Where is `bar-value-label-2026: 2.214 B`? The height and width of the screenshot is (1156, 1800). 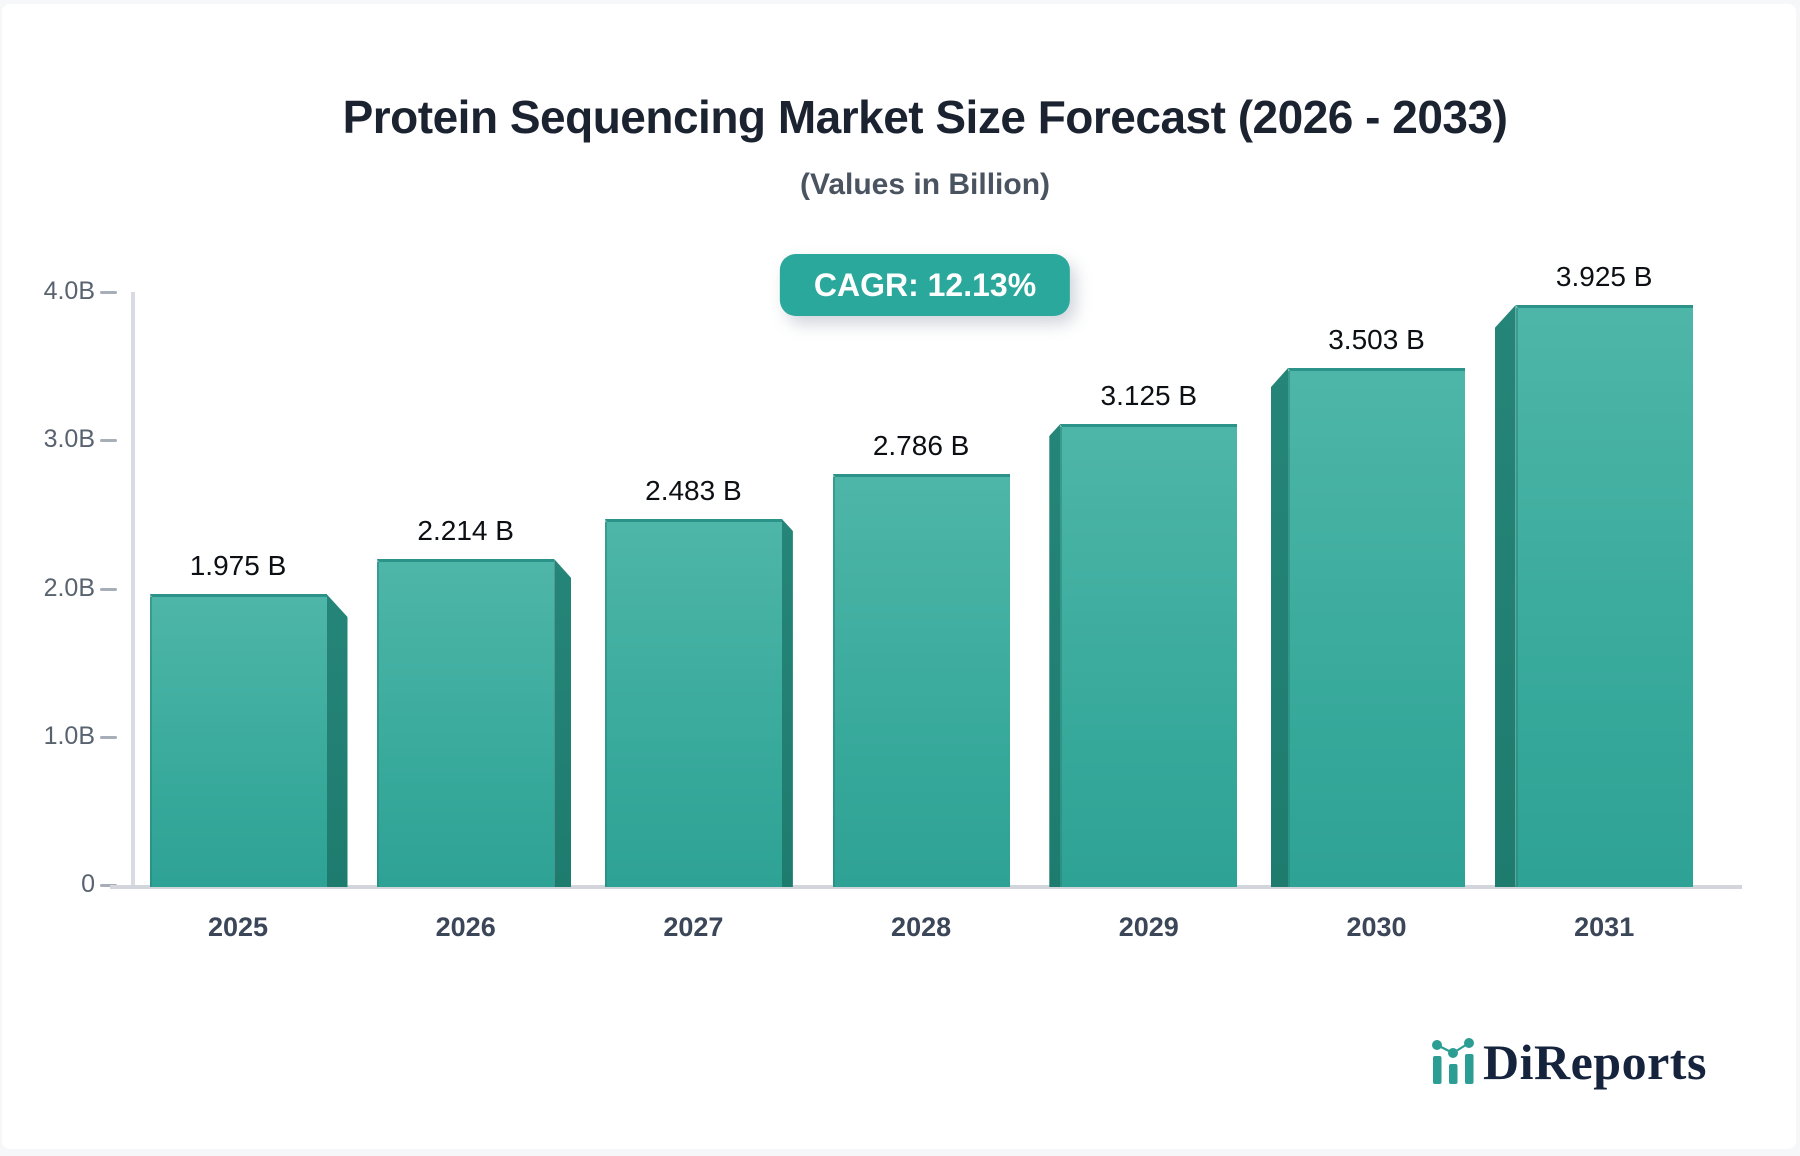
bar-value-label-2026: 2.214 B is located at coordinates (465, 530).